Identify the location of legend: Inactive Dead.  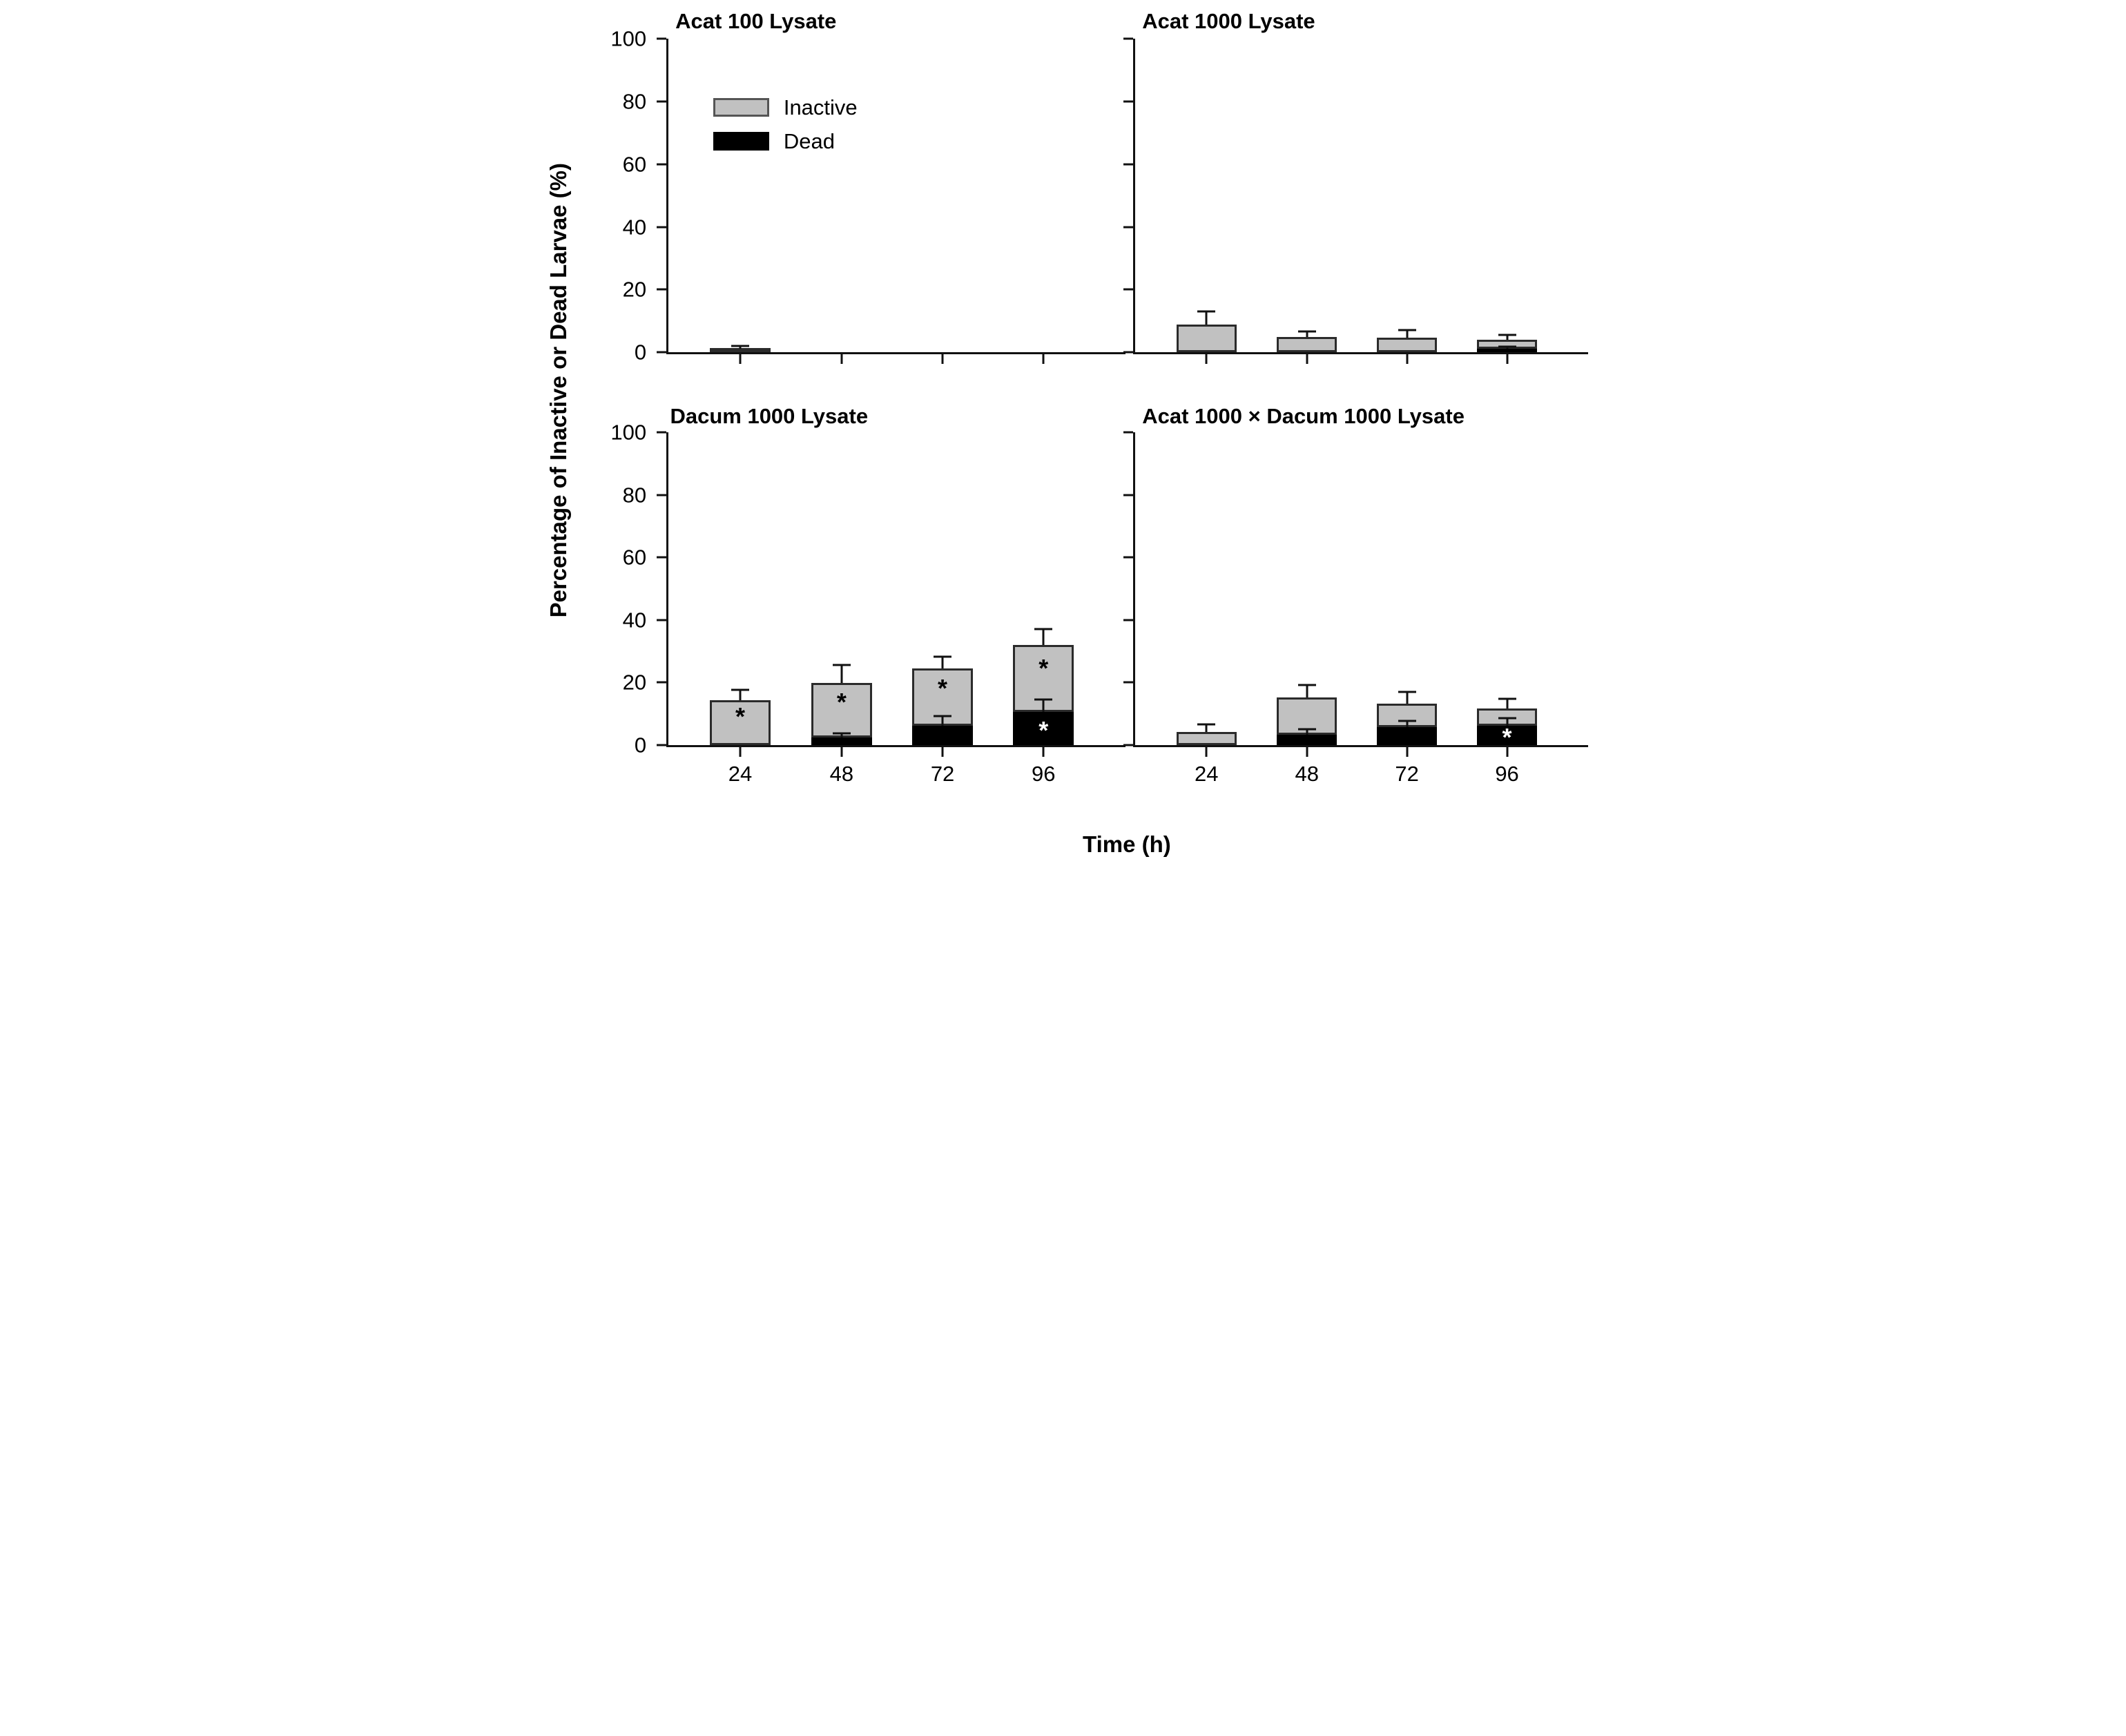
(785, 130).